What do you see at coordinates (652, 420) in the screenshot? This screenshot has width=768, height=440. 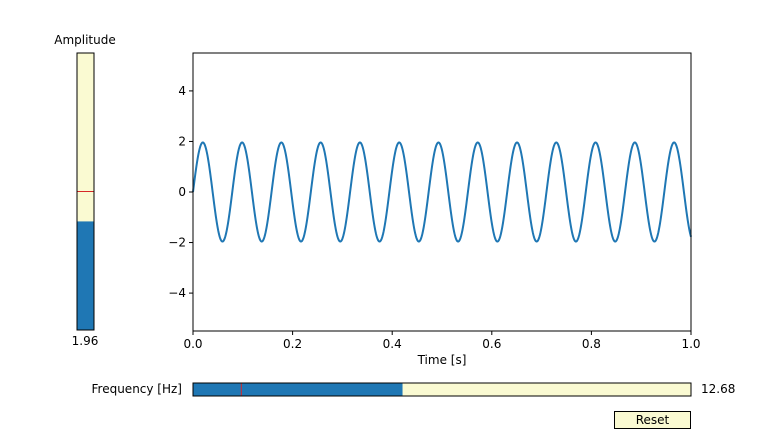 I see `reset-button: Reset` at bounding box center [652, 420].